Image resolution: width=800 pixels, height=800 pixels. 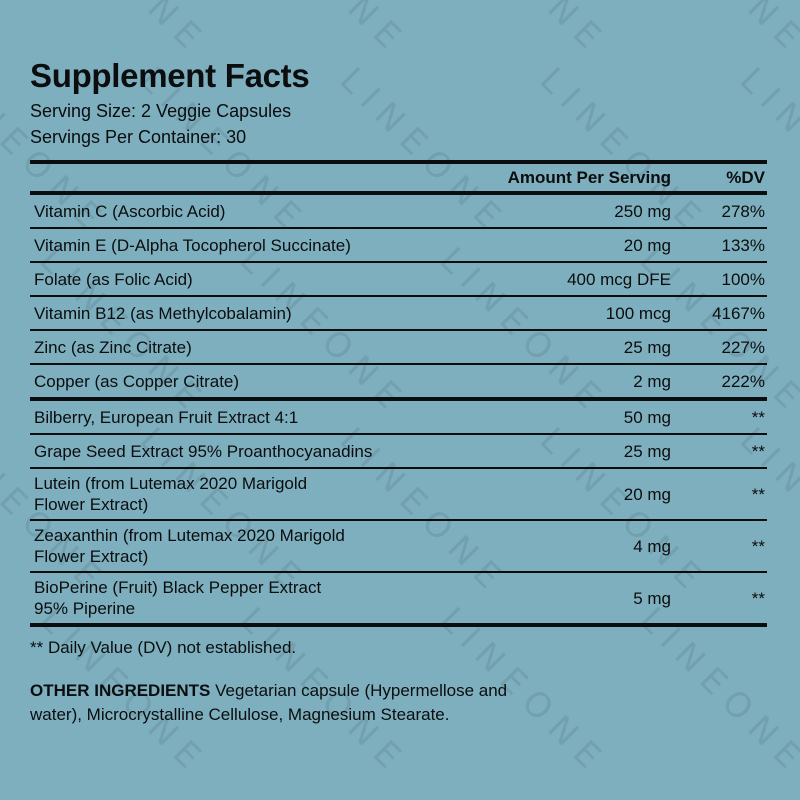 What do you see at coordinates (743, 279) in the screenshot?
I see `nutrient-dv: 100%` at bounding box center [743, 279].